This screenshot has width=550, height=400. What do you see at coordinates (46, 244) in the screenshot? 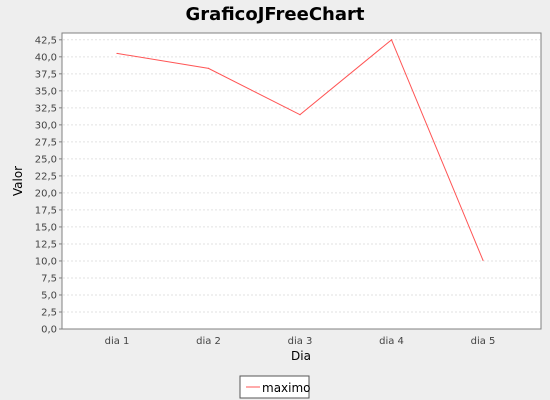
I see `y-tick-label: 12,5` at bounding box center [46, 244].